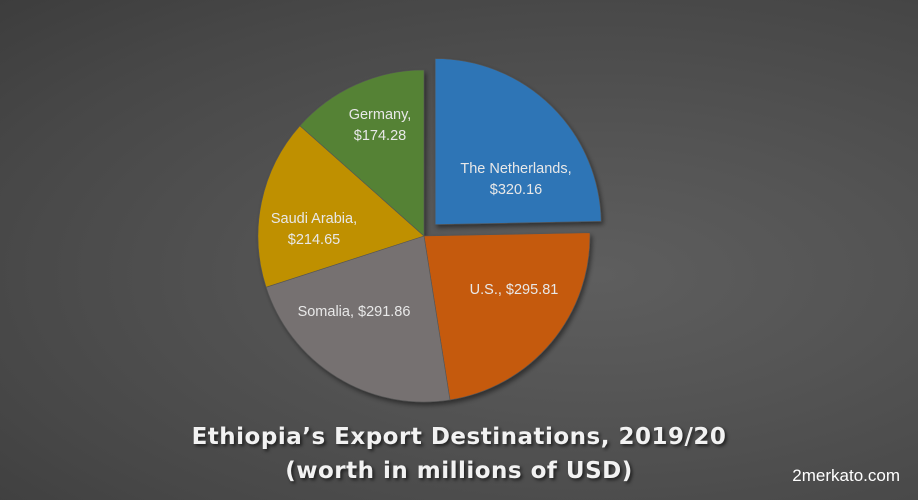  What do you see at coordinates (515, 179) in the screenshot?
I see `data-label-netherlands: The Netherlands, $320.16` at bounding box center [515, 179].